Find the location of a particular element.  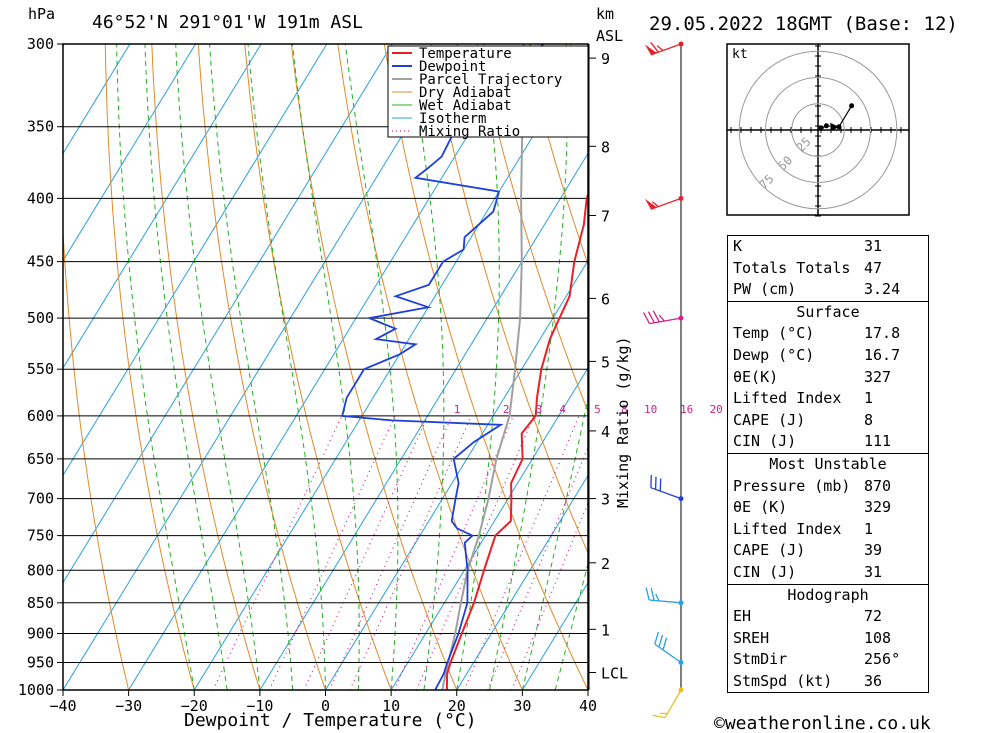

y-tick-label: 600 is located at coordinates (40, 416).